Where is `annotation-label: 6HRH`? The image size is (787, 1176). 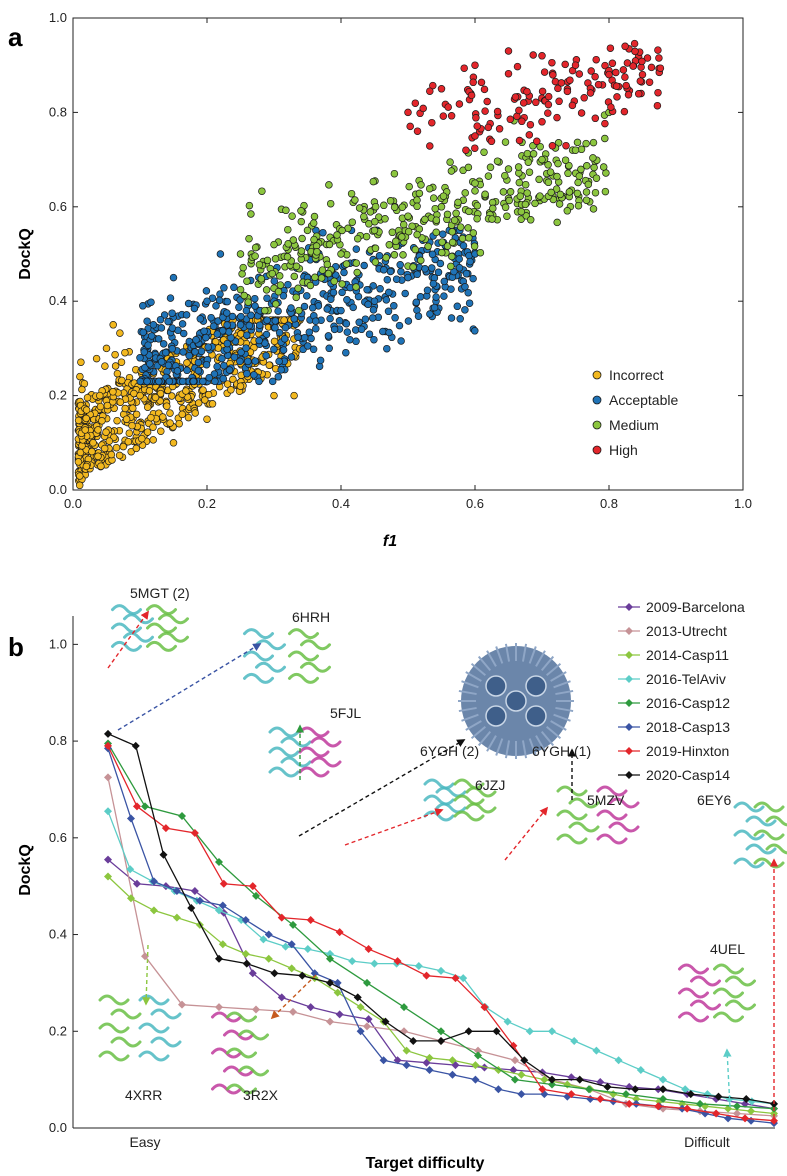 annotation-label: 6HRH is located at coordinates (311, 617).